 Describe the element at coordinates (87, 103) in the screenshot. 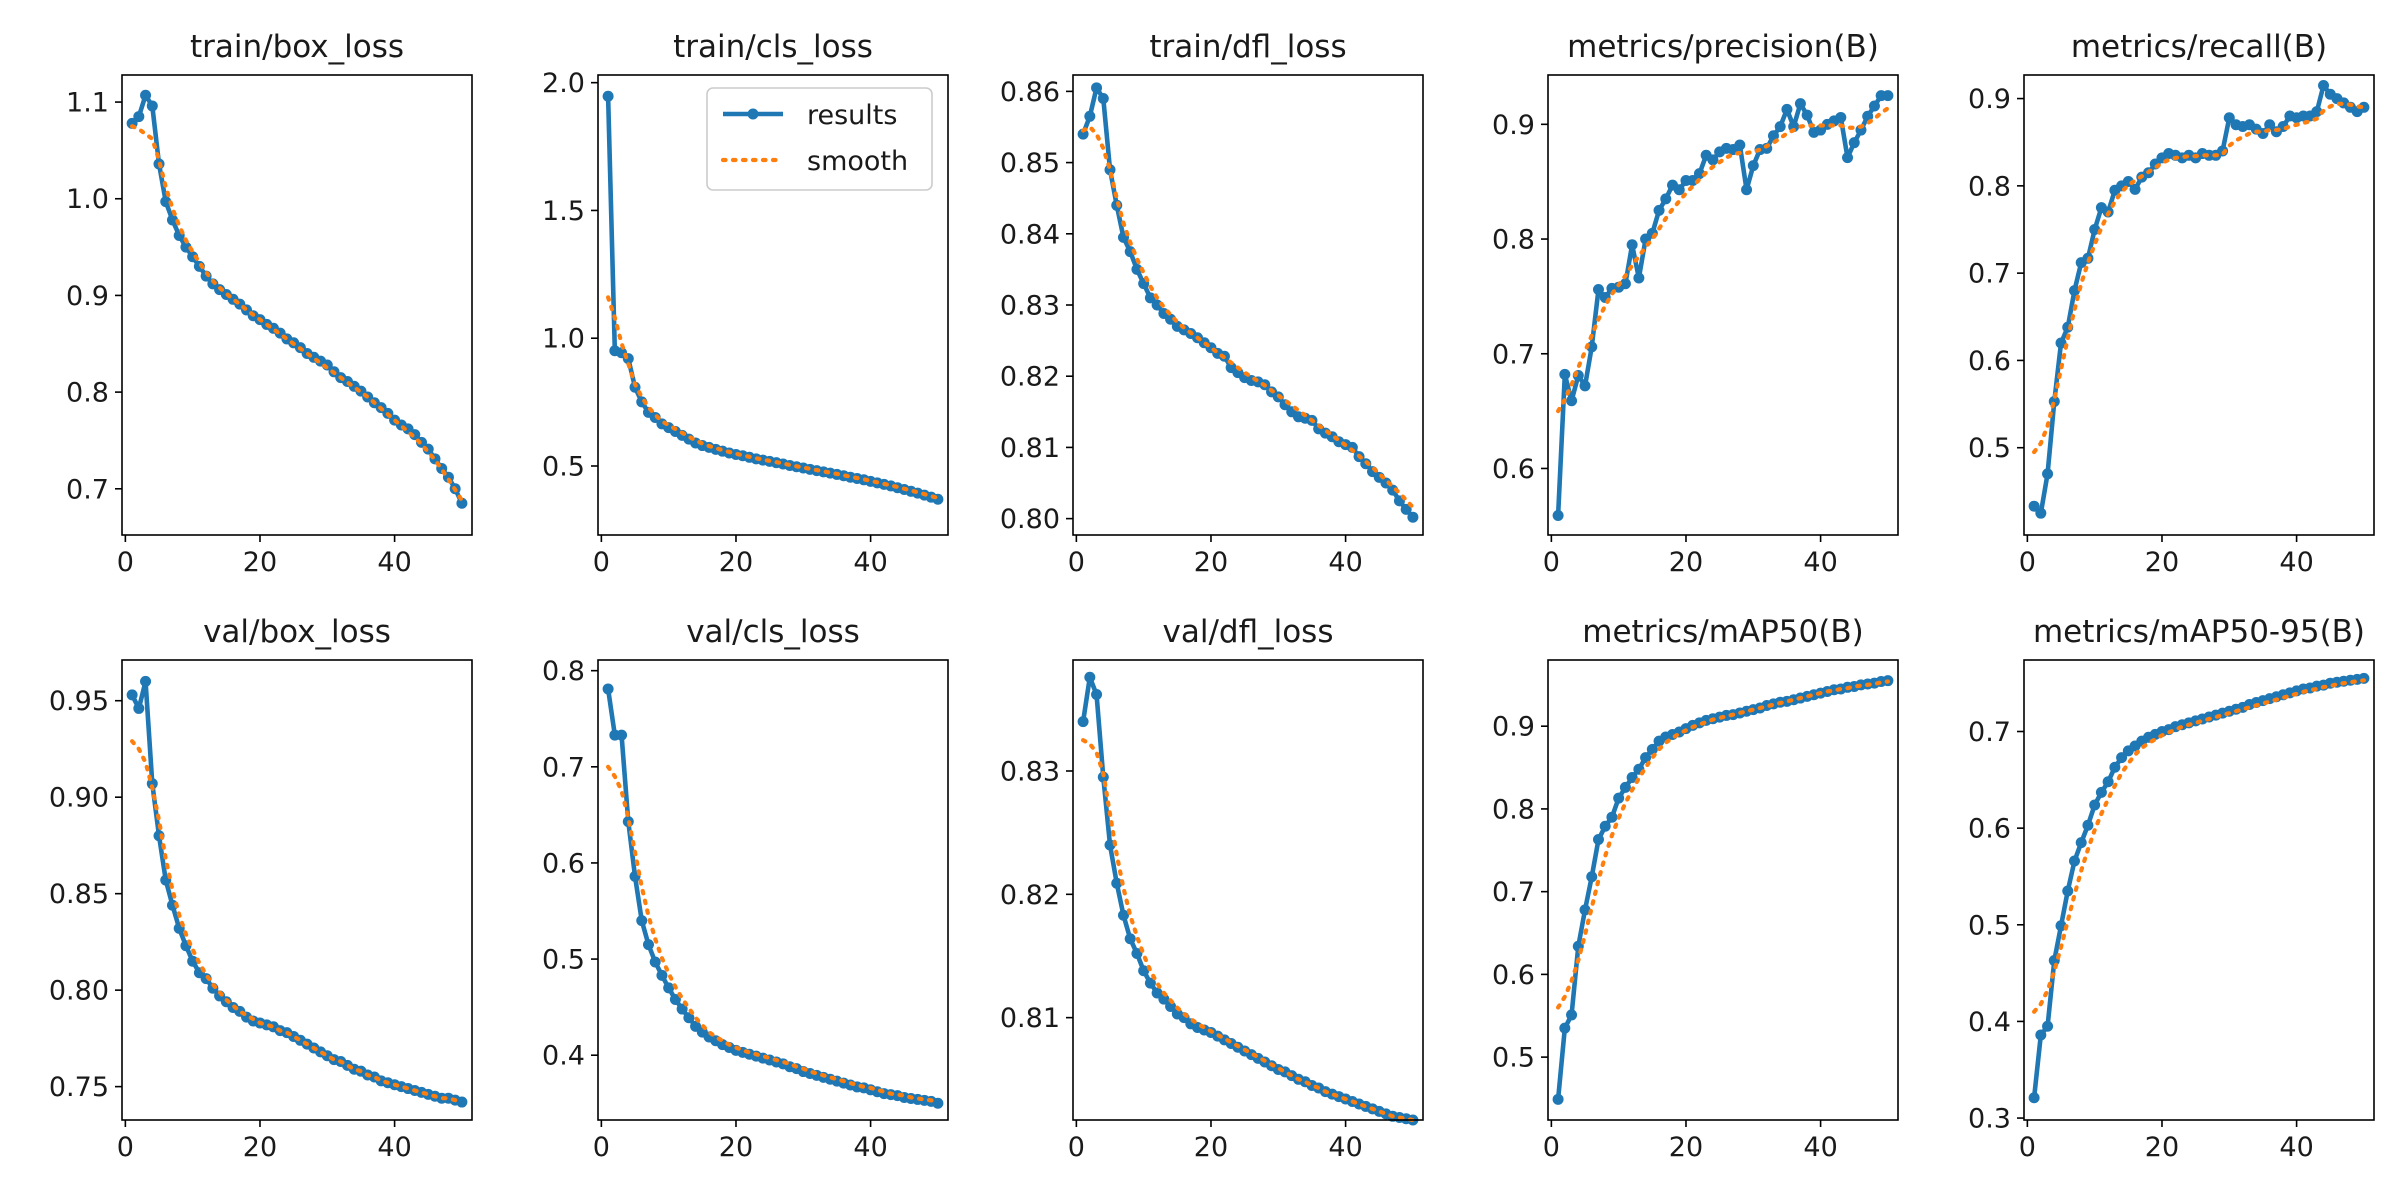

I see `y-tick-label: 1.1` at that location.